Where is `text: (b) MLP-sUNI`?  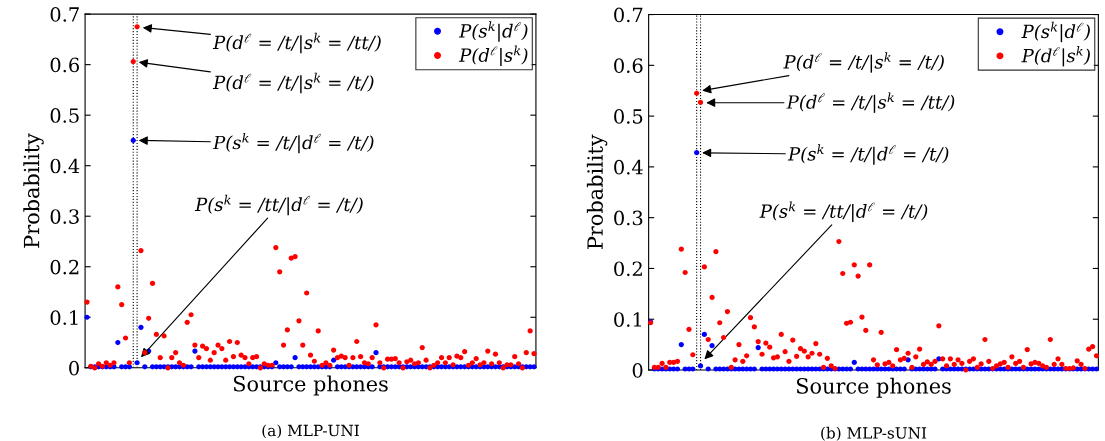 text: (b) MLP-sUNI is located at coordinates (874, 433).